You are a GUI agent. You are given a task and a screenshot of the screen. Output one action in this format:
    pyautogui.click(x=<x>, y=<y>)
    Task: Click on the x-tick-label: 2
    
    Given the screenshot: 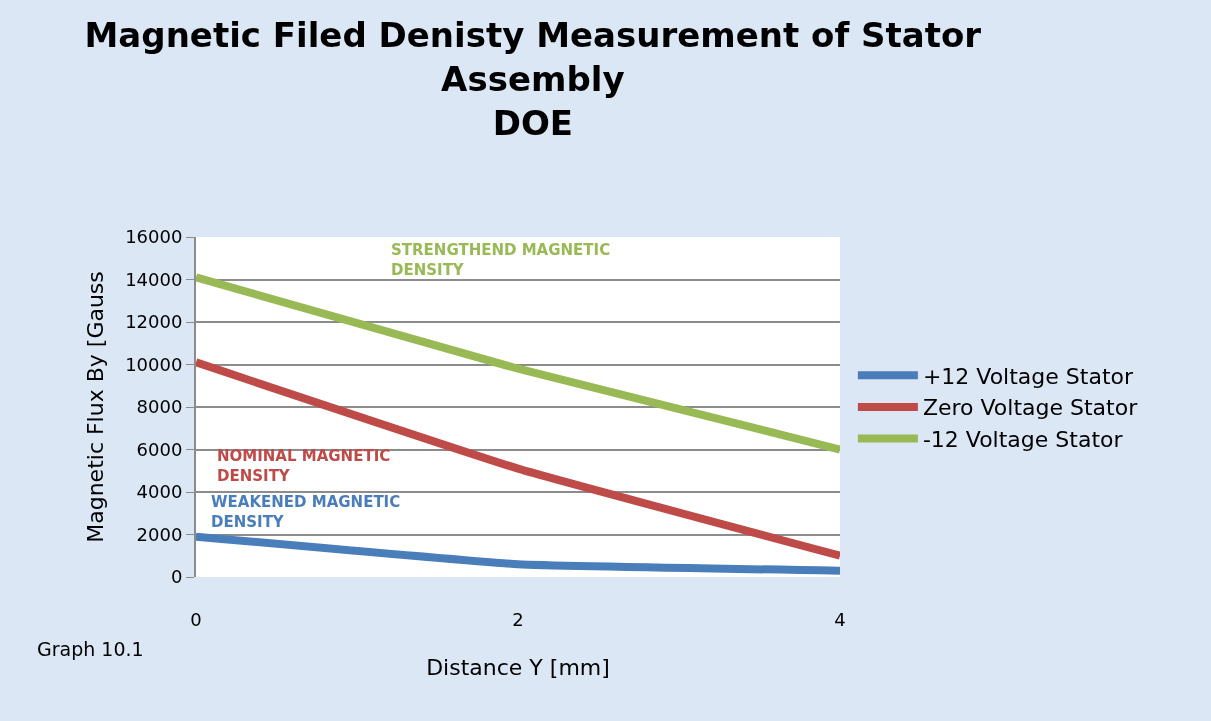 What is the action you would take?
    pyautogui.click(x=518, y=619)
    